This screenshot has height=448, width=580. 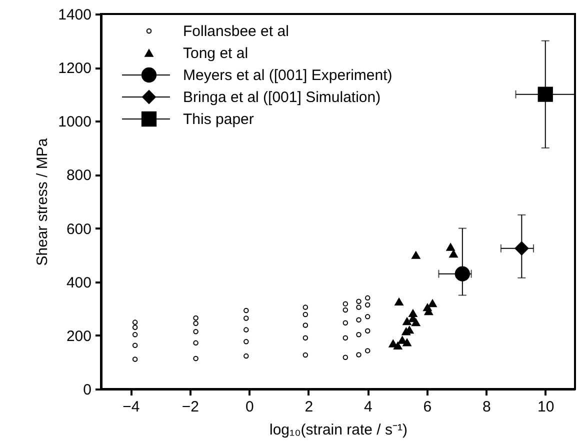 What do you see at coordinates (368, 407) in the screenshot?
I see `x-tick-label: 4` at bounding box center [368, 407].